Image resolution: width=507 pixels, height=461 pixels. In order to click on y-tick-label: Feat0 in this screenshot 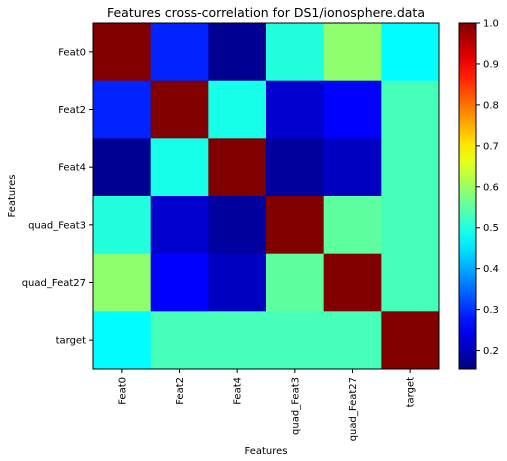, I will do `click(72, 52)`.